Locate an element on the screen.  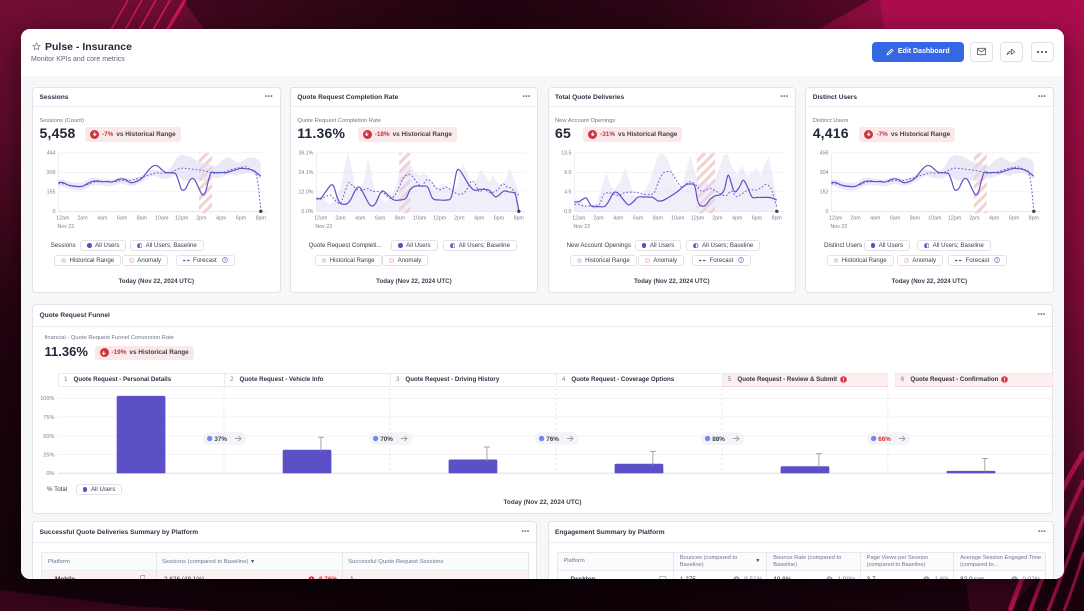
svg-text: 0% is located at coordinates (50, 474).